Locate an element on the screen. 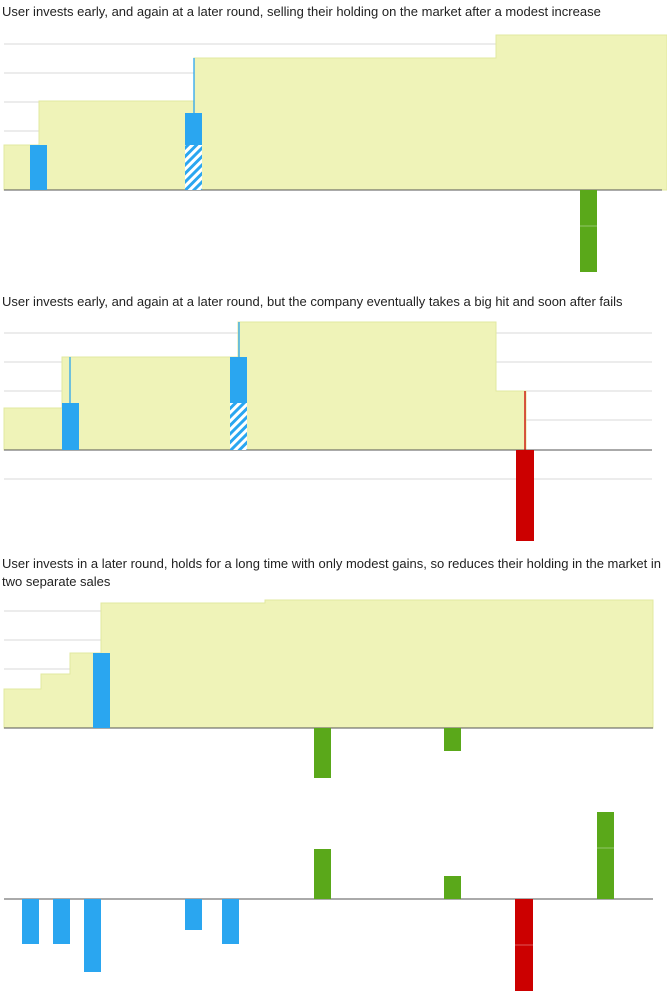 The height and width of the screenshot is (1000, 667). scenario-2-early-investment-bar is located at coordinates (70, 426).